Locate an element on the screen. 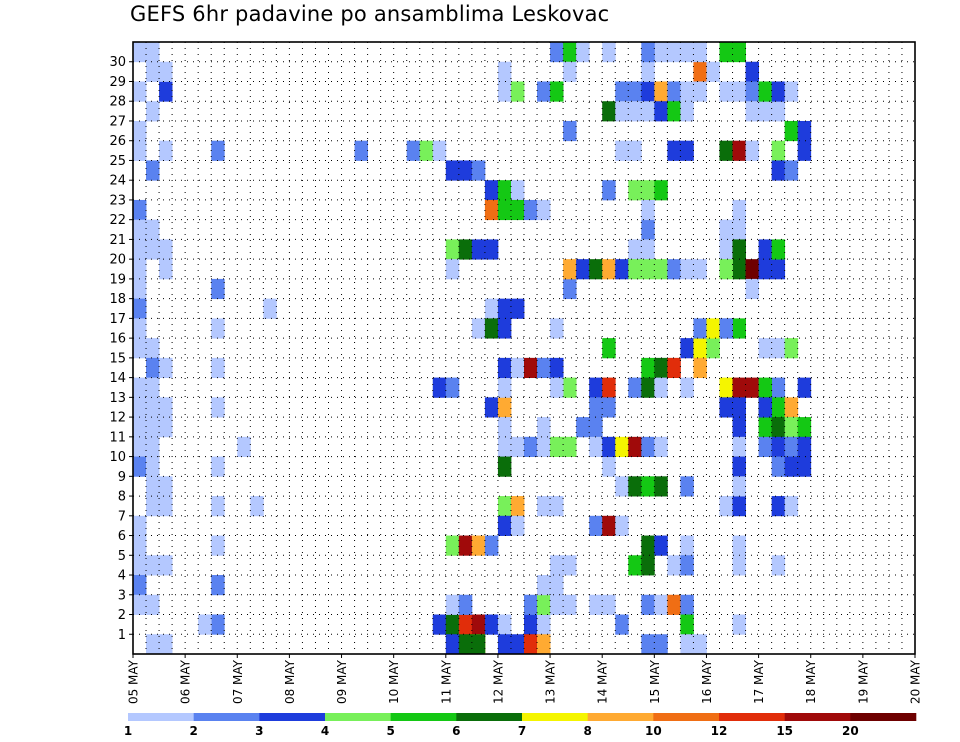  y-tick-label: 18 is located at coordinates (117, 299).